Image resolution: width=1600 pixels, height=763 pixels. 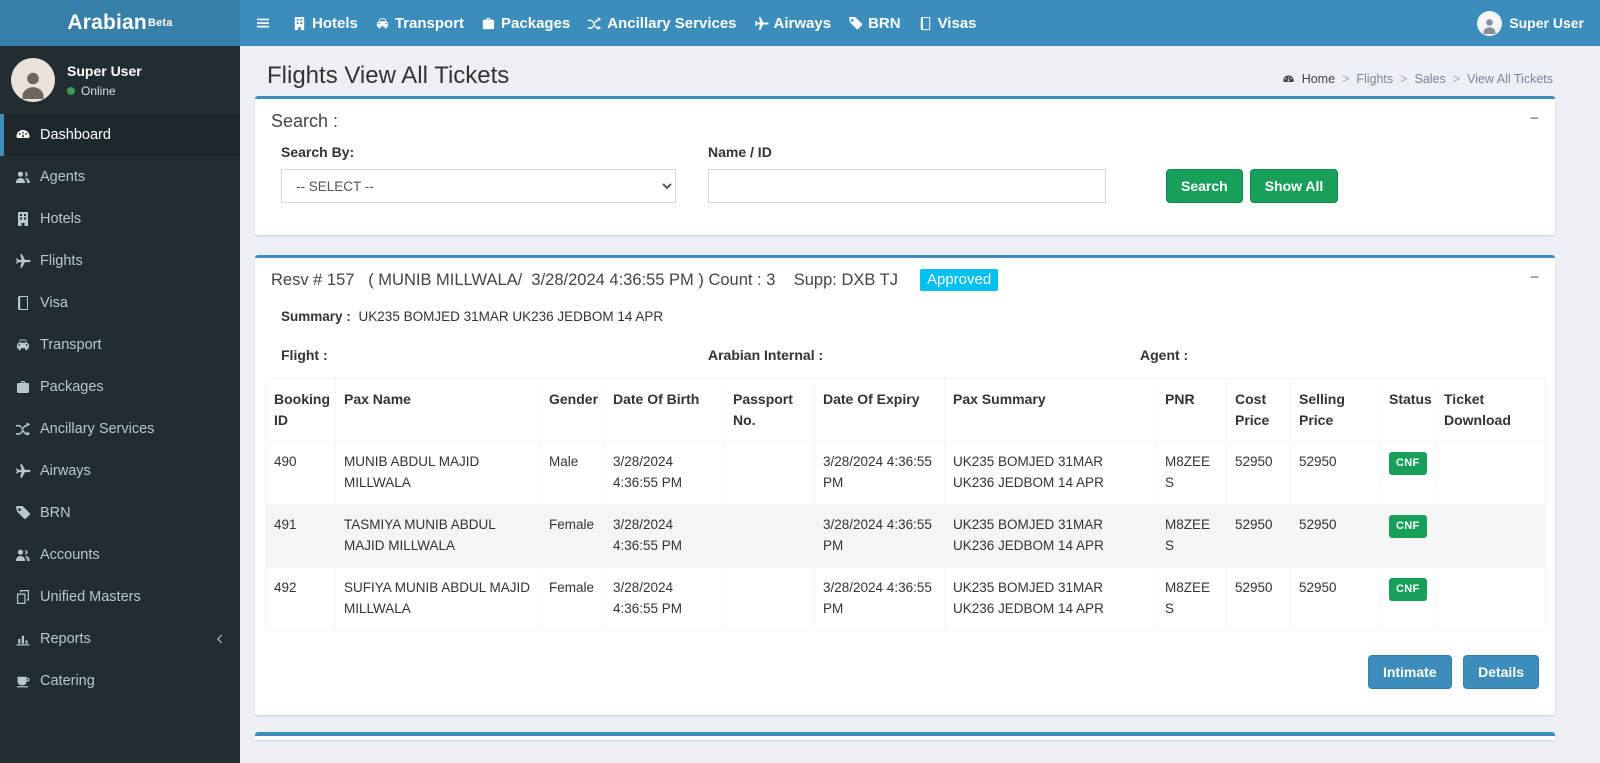 What do you see at coordinates (120, 135) in the screenshot?
I see `sidebar-item-dashboard: Dashboard` at bounding box center [120, 135].